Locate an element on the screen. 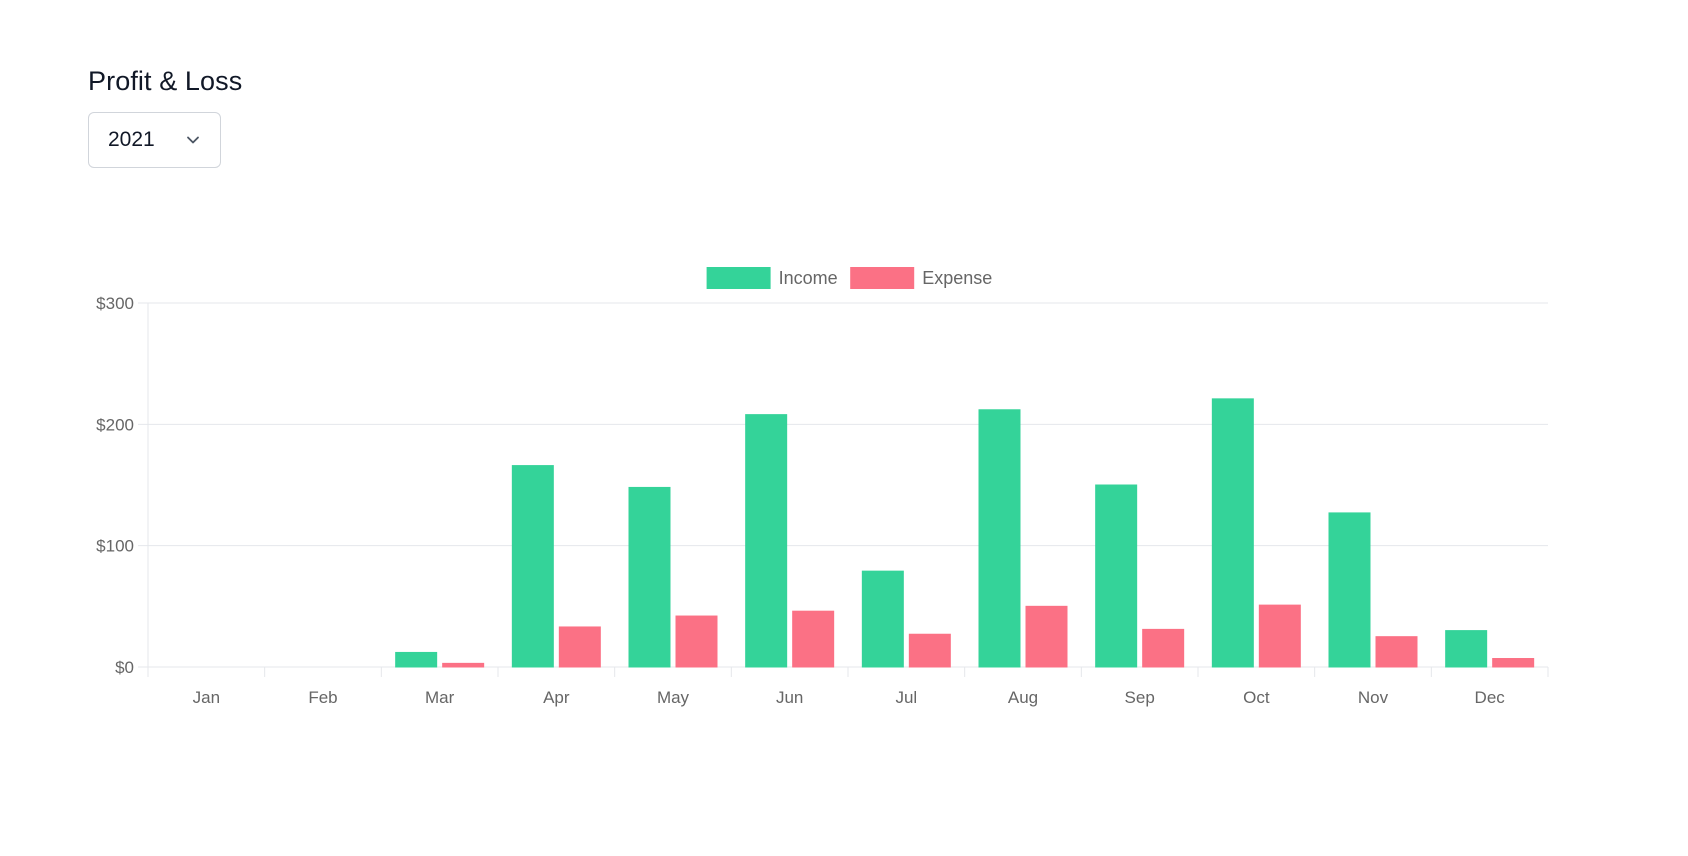 The height and width of the screenshot is (856, 1688). x-tick-label: Nov is located at coordinates (1373, 697).